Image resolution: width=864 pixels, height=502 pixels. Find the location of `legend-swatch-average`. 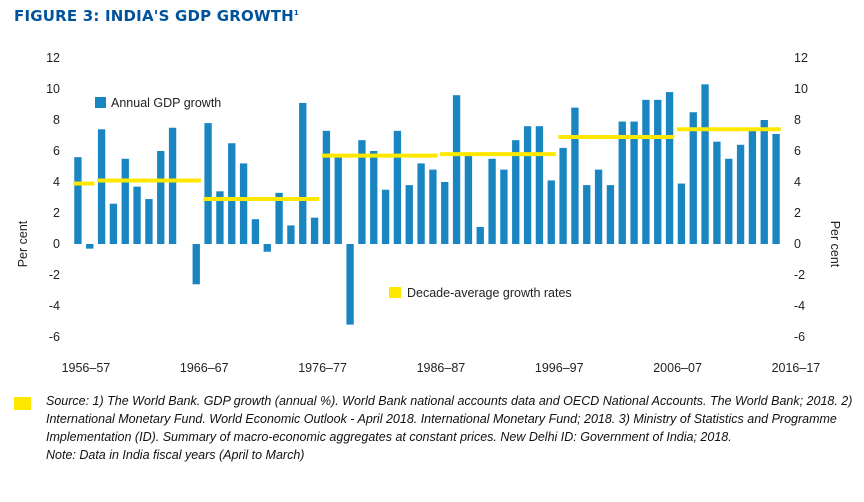

legend-swatch-average is located at coordinates (395, 292).